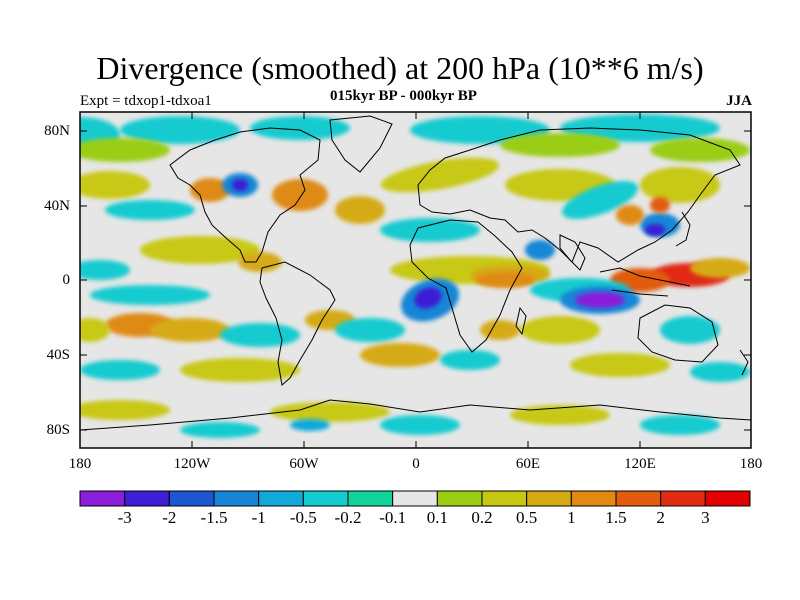 Image resolution: width=800 pixels, height=600 pixels. I want to click on coast-north-america, so click(245, 195).